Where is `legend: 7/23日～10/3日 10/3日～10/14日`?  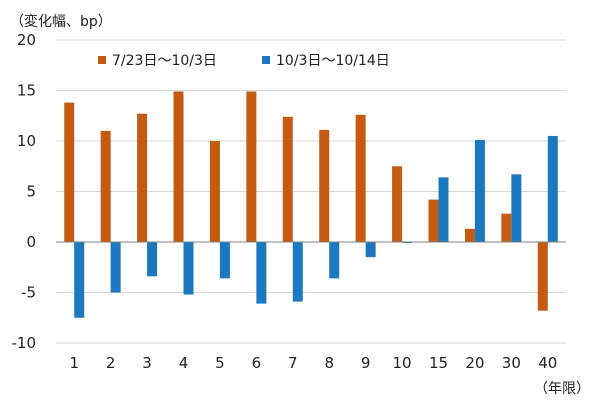
legend: 7/23日～10/3日 10/3日～10/14日 is located at coordinates (244, 61).